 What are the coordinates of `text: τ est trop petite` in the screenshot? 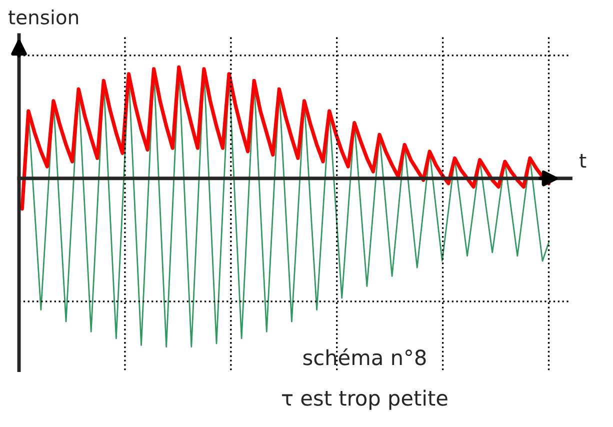 It's located at (365, 400).